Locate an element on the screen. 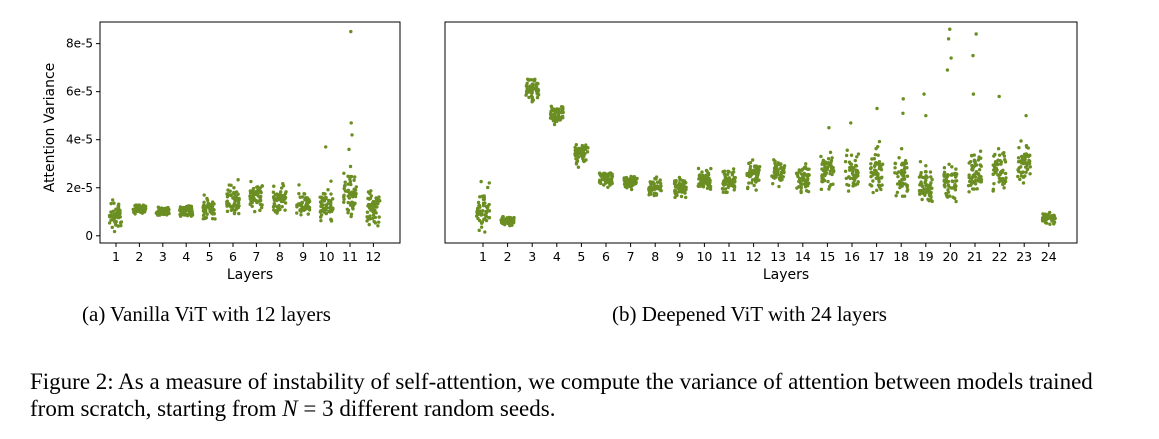  x-tick-label: 8 is located at coordinates (280, 256).